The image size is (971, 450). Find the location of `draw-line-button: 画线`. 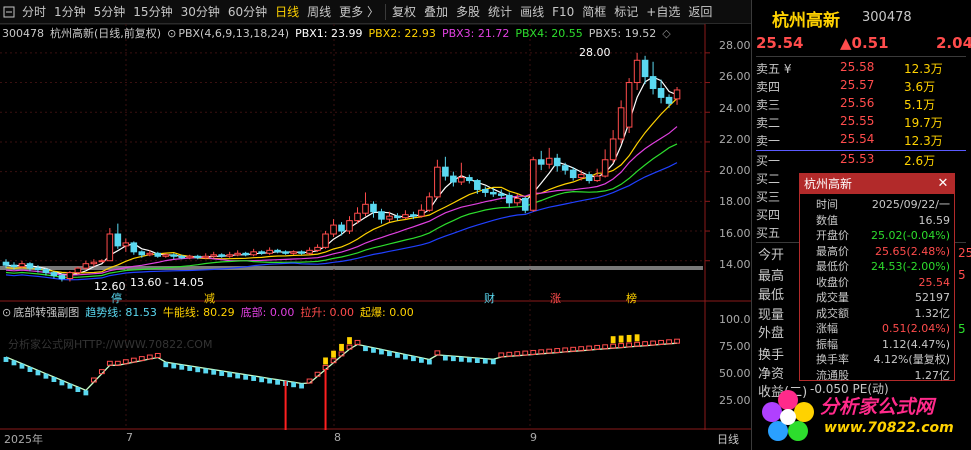

draw-line-button: 画线 is located at coordinates (532, 11).